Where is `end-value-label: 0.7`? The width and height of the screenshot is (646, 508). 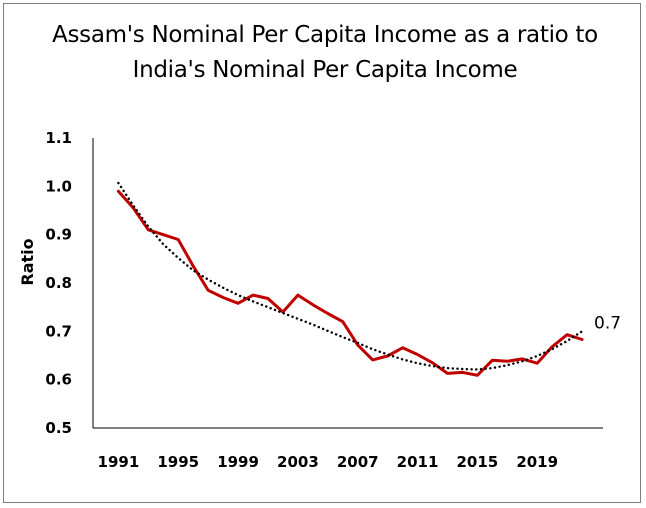
end-value-label: 0.7 is located at coordinates (607, 323).